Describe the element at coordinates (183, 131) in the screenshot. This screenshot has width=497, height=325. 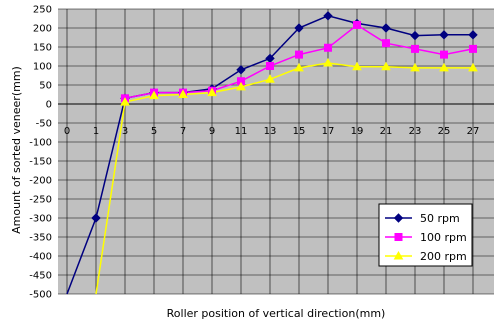
I see `x-tick-label: 7` at that location.